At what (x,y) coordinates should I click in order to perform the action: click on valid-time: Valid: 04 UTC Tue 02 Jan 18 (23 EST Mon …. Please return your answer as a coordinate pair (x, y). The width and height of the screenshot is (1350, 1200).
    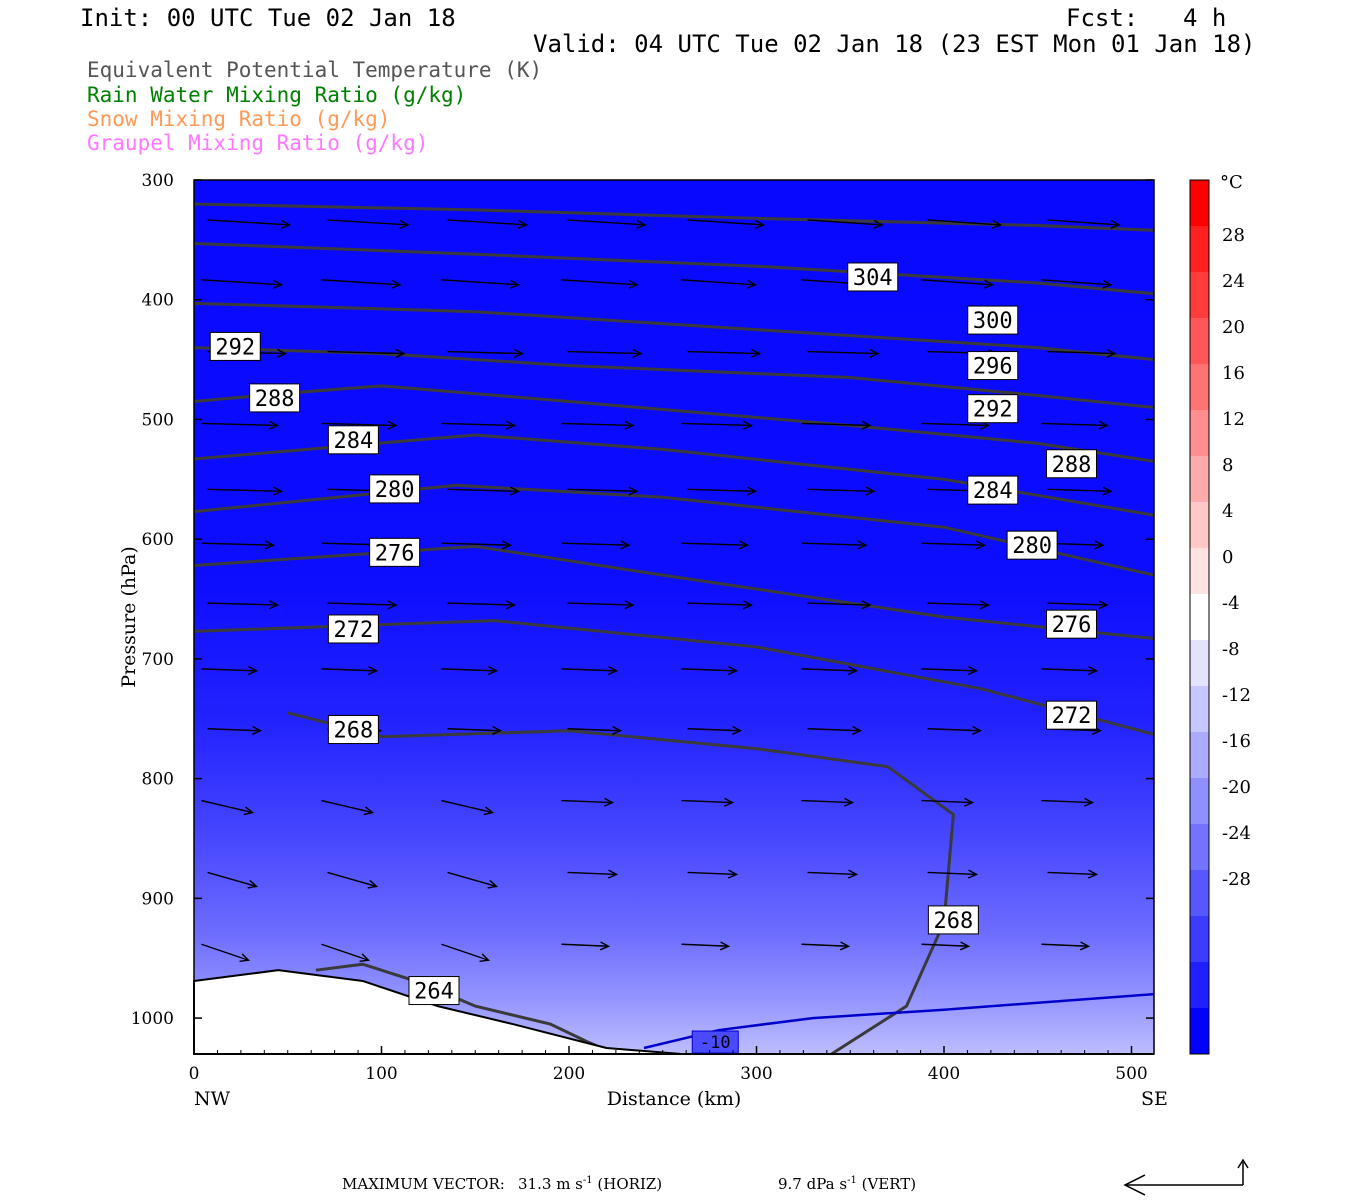
    Looking at the image, I should click on (894, 44).